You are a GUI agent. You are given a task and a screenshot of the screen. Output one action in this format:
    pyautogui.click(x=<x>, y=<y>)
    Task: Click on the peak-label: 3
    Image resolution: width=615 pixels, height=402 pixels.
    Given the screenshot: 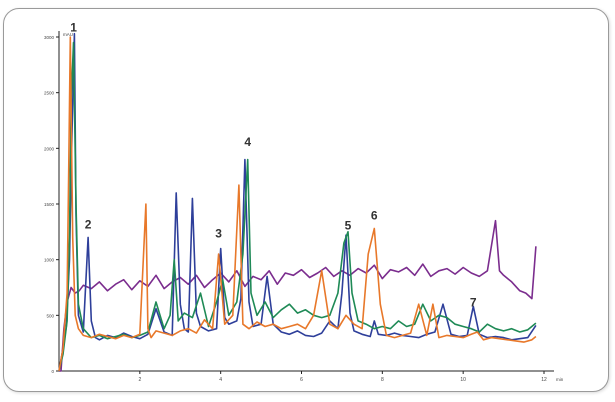 What is the action you would take?
    pyautogui.click(x=218, y=233)
    